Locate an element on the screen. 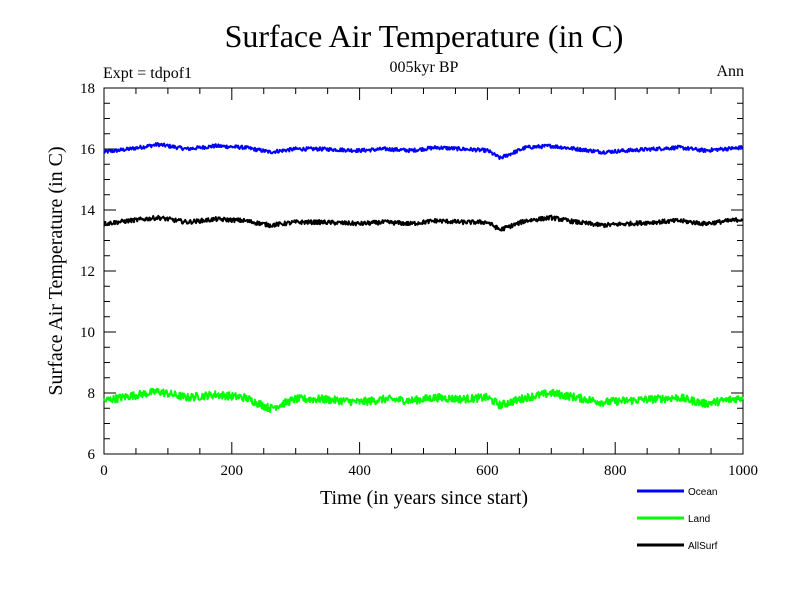 Image resolution: width=800 pixels, height=600 pixels. series-line-allsurf is located at coordinates (423, 223).